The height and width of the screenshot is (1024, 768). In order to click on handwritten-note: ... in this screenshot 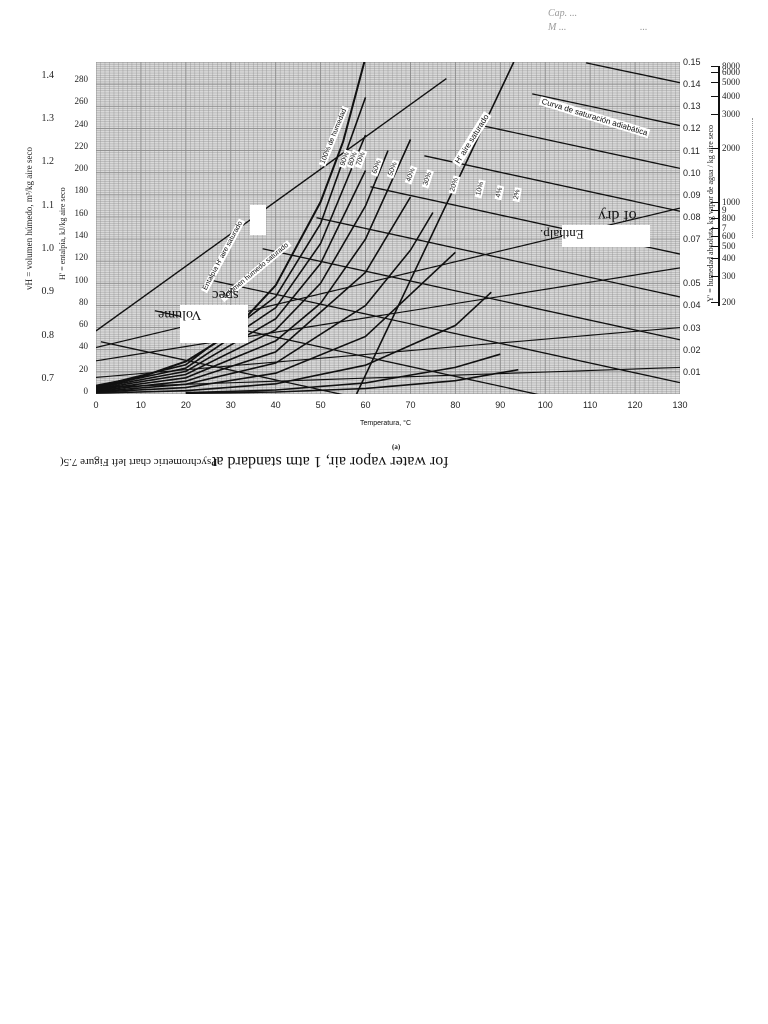, I will do `click(644, 27)`.